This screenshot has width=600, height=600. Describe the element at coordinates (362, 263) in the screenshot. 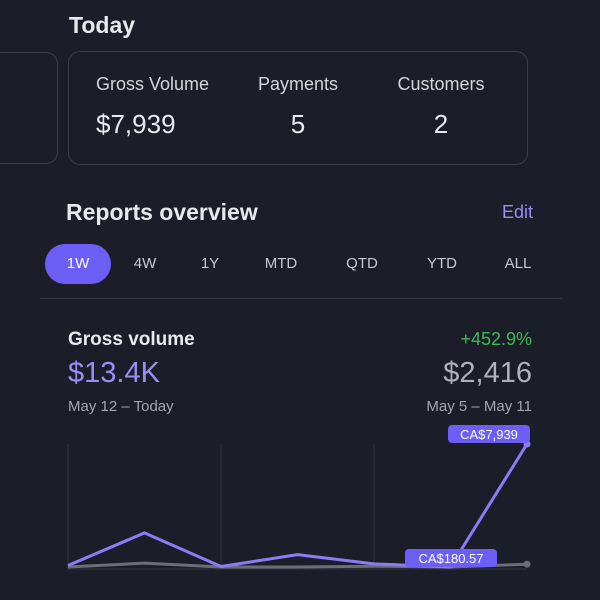

I see `tab-qtd: QTD` at that location.